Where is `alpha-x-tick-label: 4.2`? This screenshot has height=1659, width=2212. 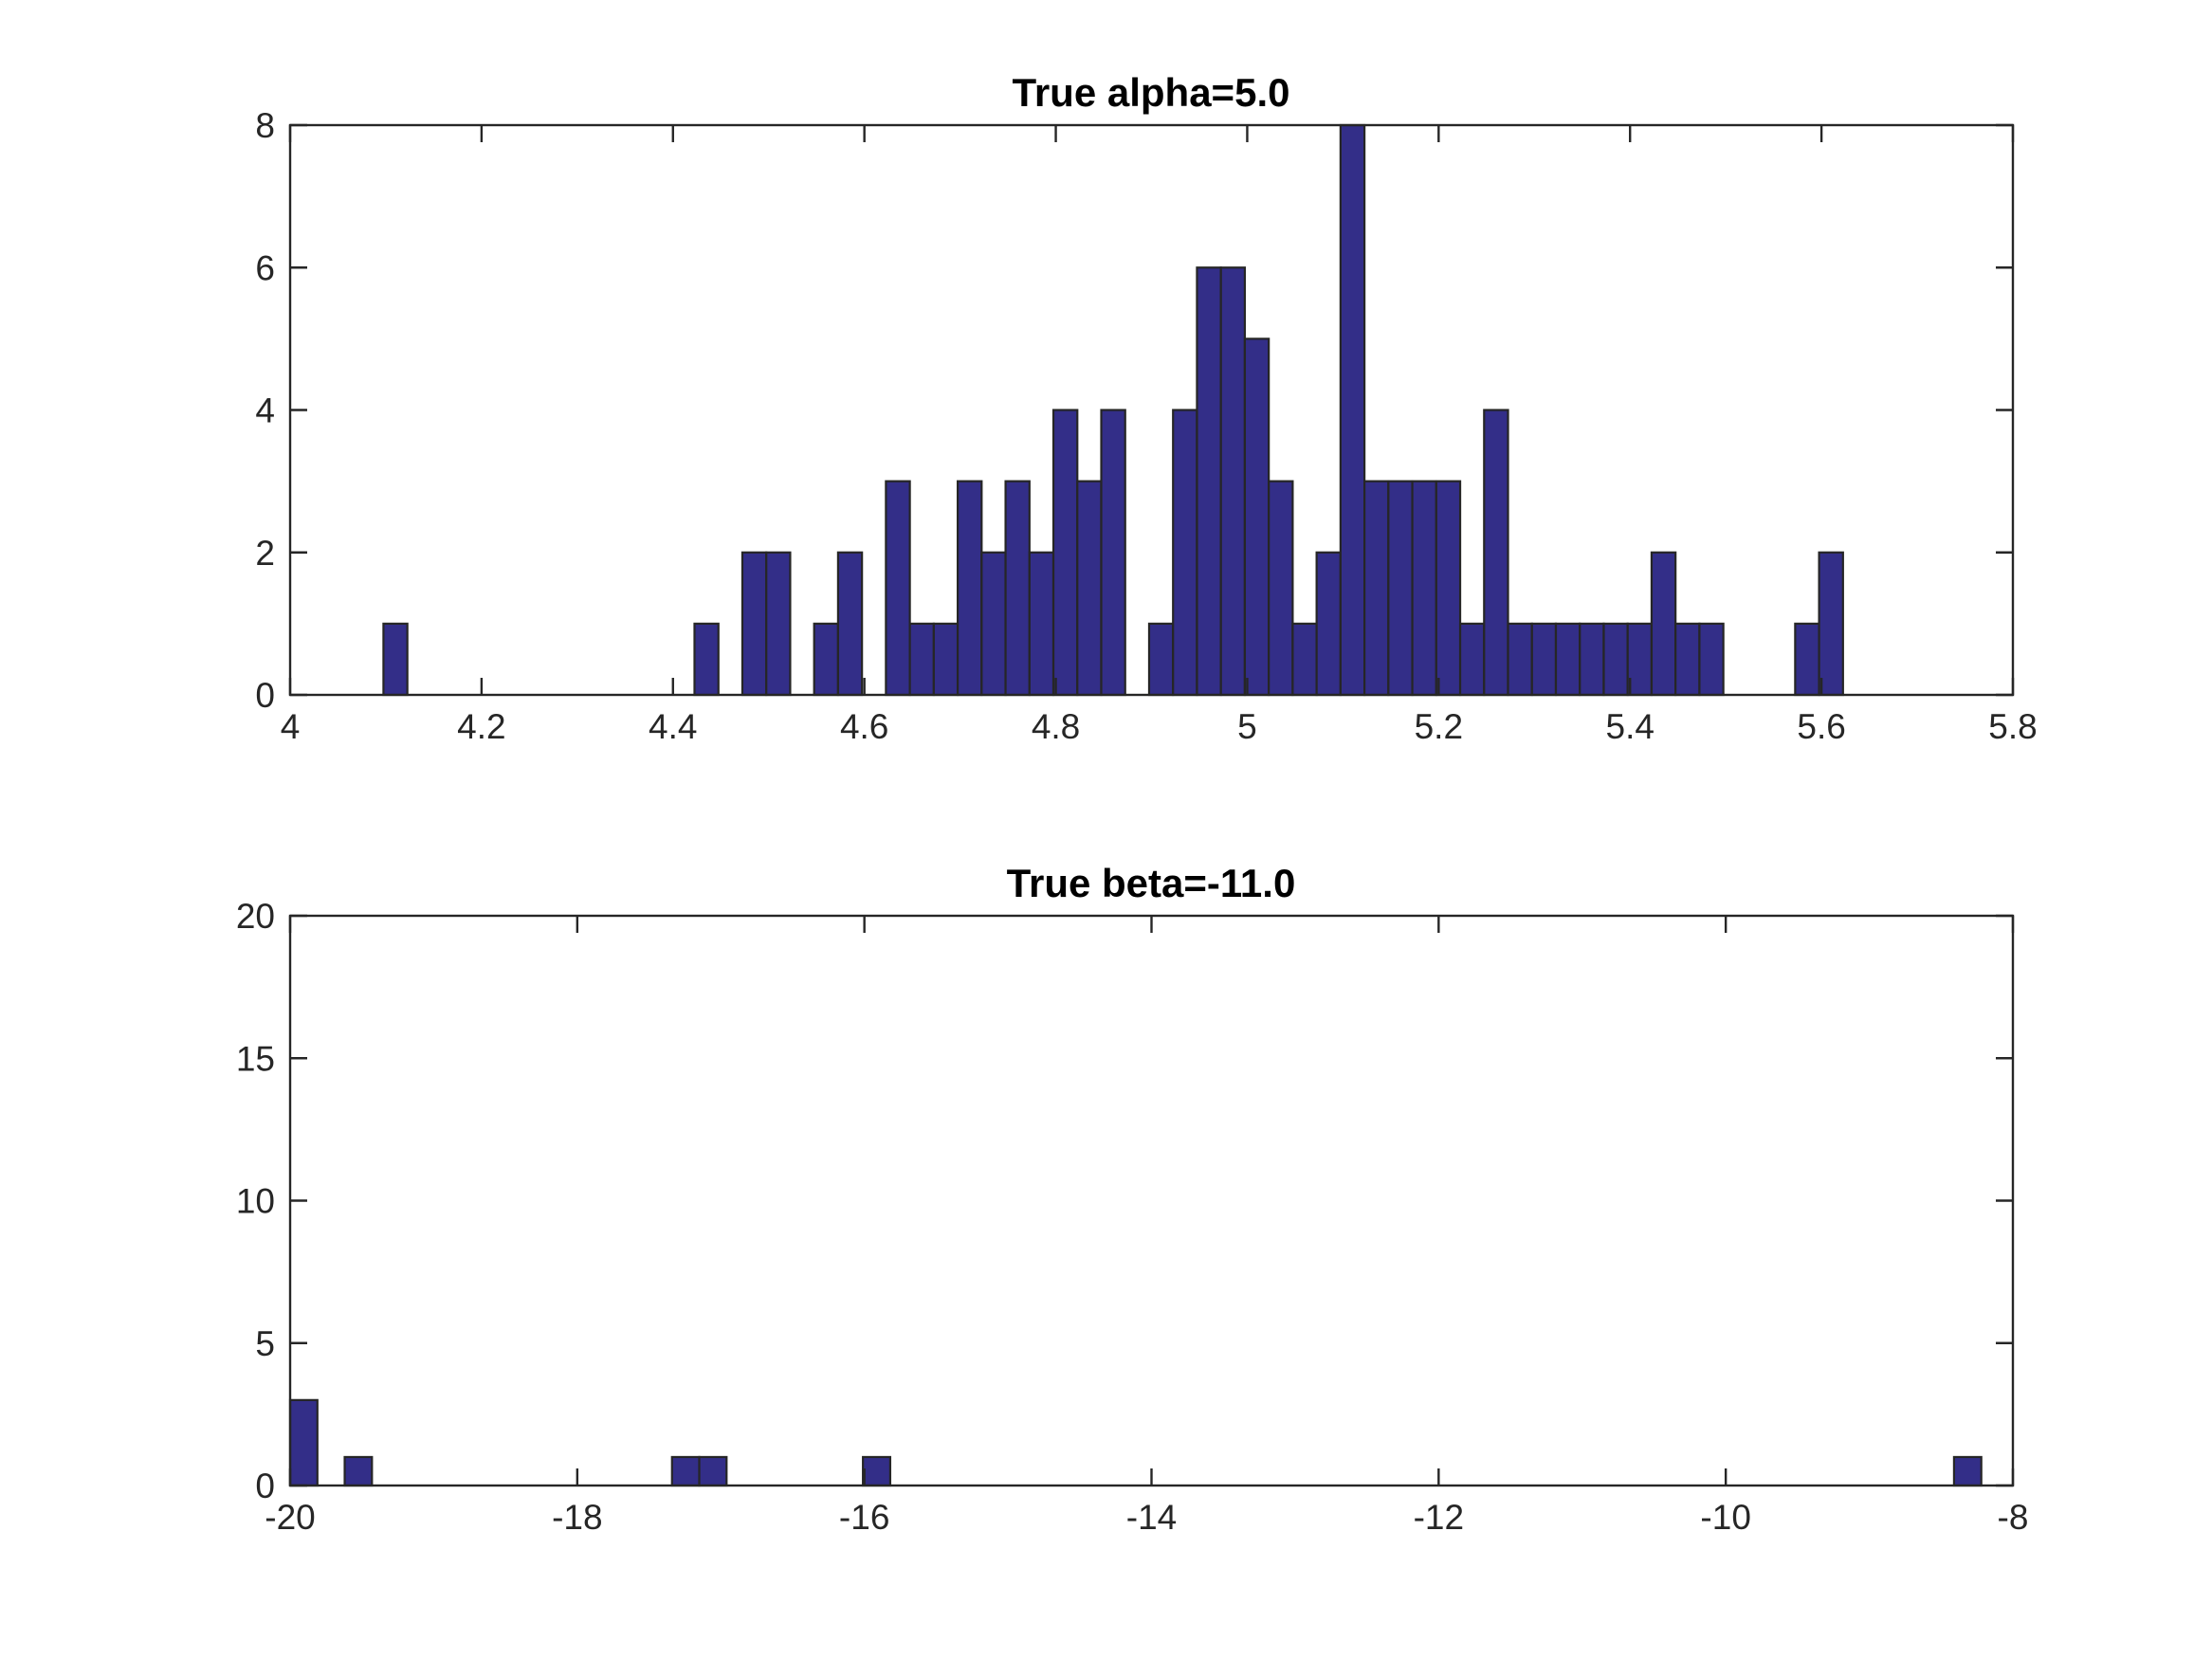
alpha-x-tick-label: 4.2 is located at coordinates (481, 726).